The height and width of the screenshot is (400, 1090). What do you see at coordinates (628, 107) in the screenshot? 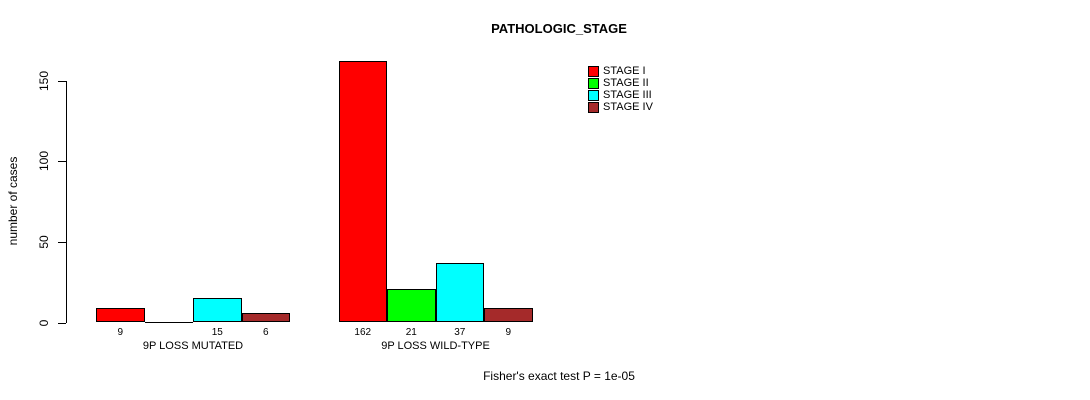
I see `legend-label-stage-iv: STAGE IV` at bounding box center [628, 107].